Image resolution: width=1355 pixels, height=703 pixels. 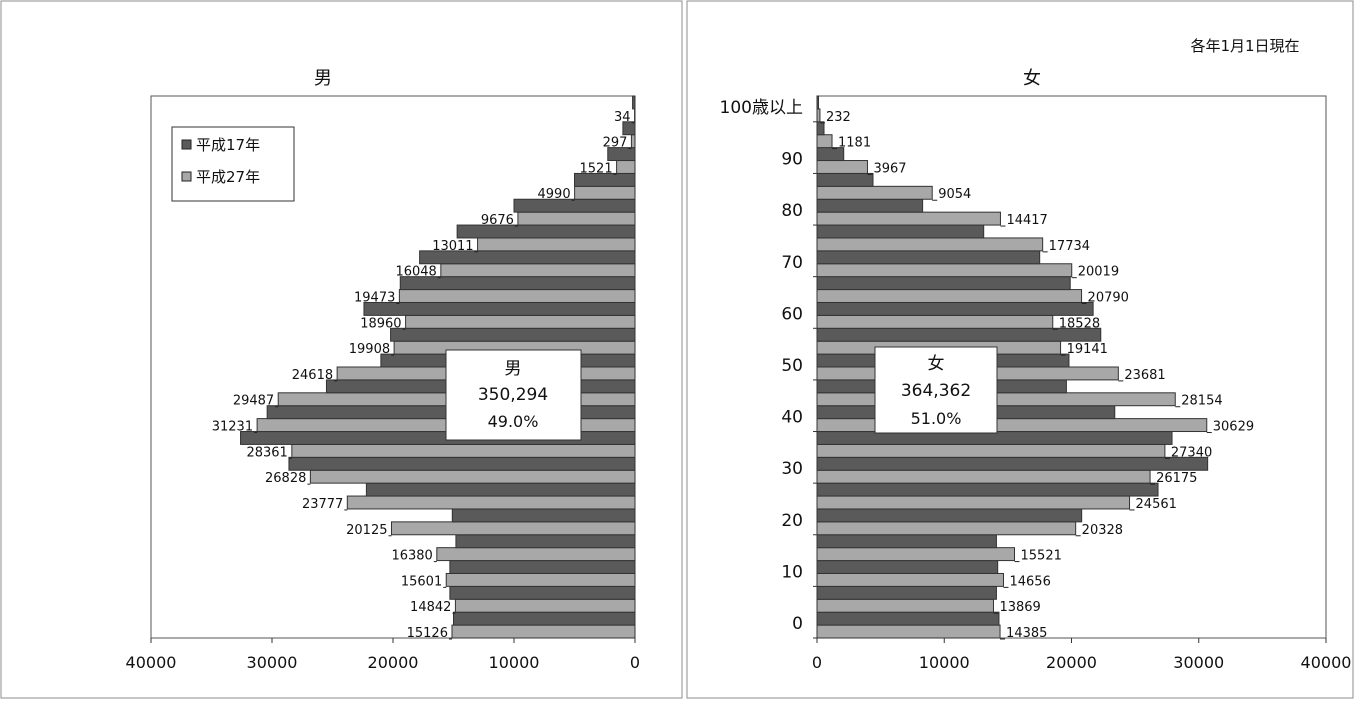 What do you see at coordinates (369, 349) in the screenshot?
I see `male-value-label: 19908` at bounding box center [369, 349].